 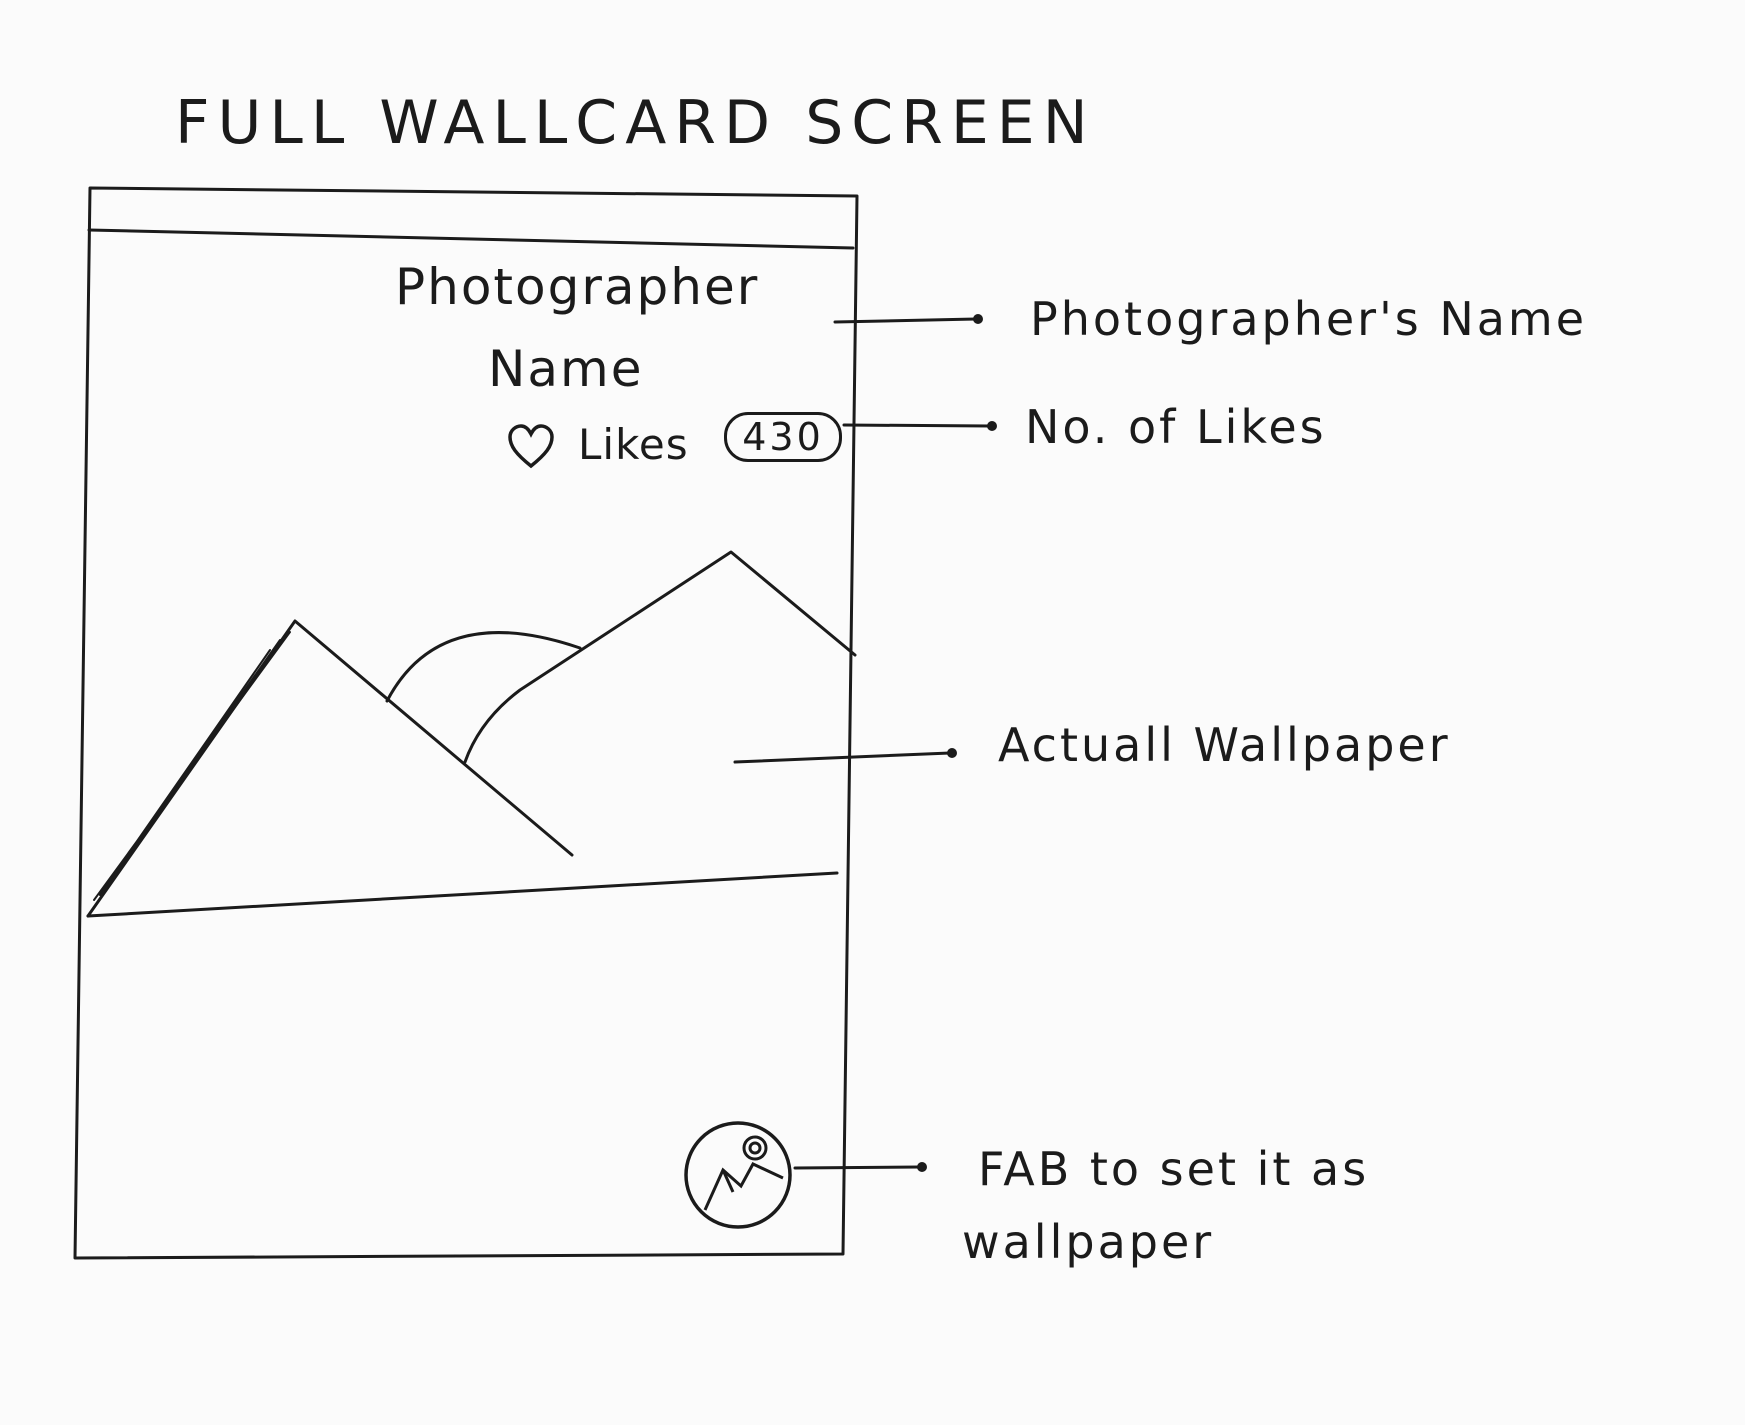 I want to click on photographer-name-line2: Name, so click(x=566, y=369).